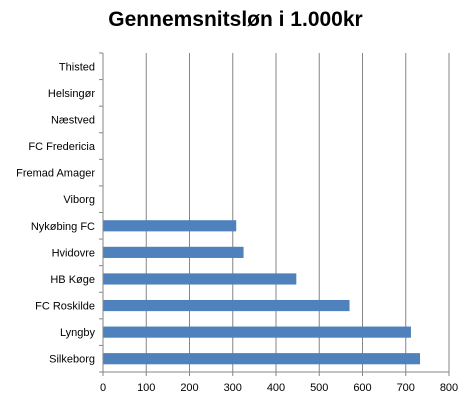  I want to click on x-tick-label: 800, so click(449, 388).